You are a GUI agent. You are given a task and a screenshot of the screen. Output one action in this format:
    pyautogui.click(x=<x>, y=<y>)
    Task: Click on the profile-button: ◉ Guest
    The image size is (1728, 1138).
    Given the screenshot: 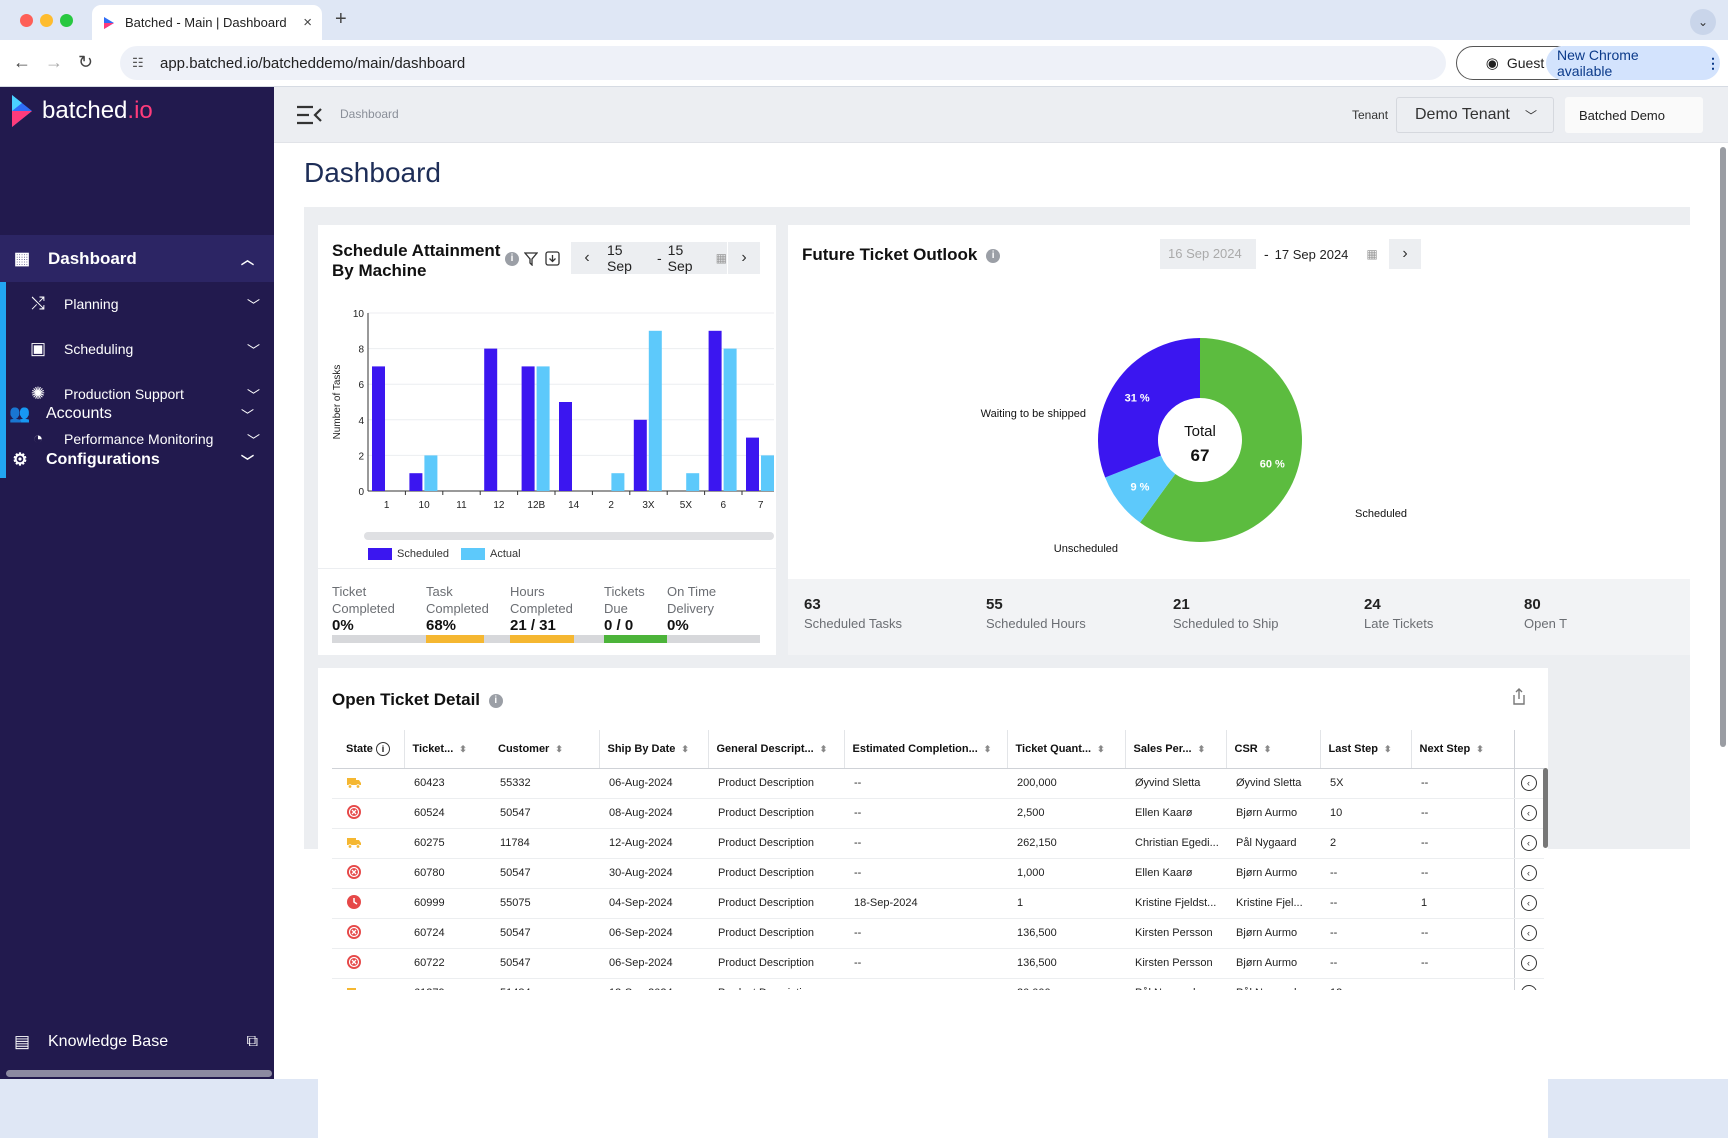 What is the action you would take?
    pyautogui.click(x=1515, y=63)
    